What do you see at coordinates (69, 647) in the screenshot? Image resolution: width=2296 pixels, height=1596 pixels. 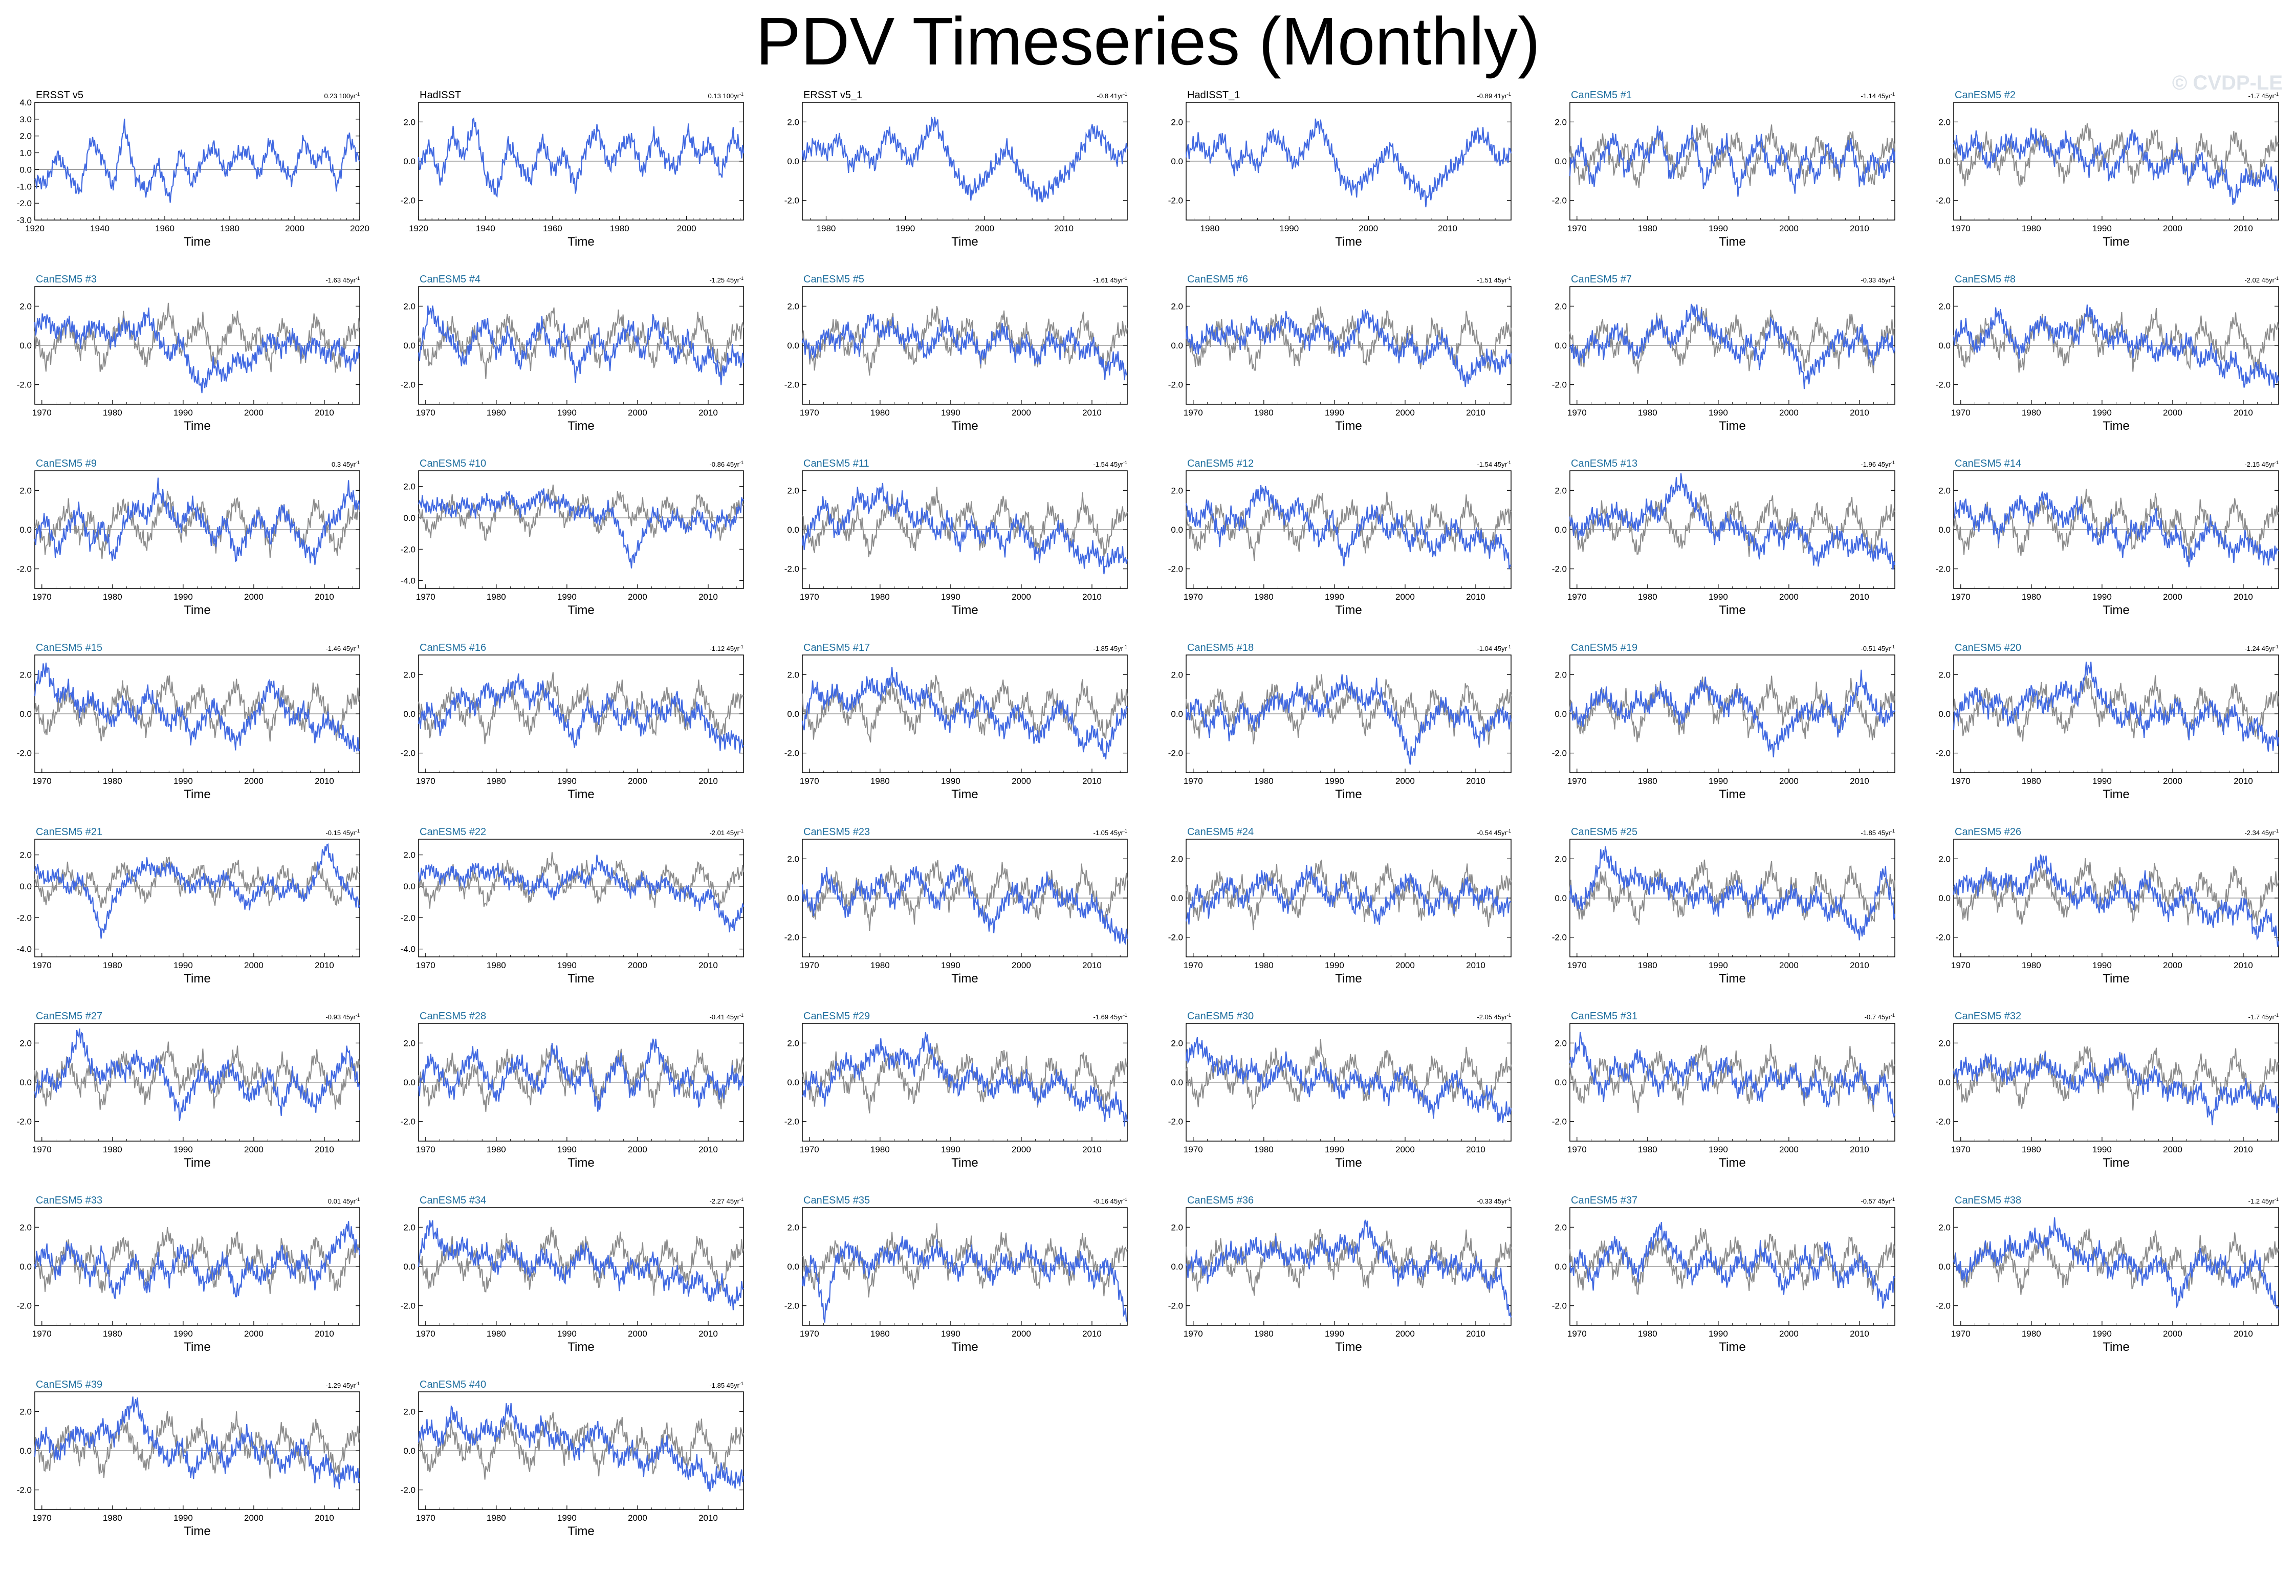 I see `panel-title: CanESM5 #15` at bounding box center [69, 647].